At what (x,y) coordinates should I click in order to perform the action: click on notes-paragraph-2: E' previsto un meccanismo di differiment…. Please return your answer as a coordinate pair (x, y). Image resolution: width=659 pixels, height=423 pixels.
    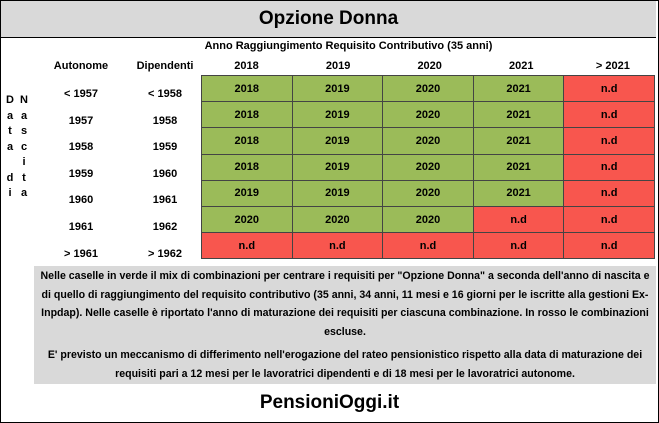
    Looking at the image, I should click on (345, 364).